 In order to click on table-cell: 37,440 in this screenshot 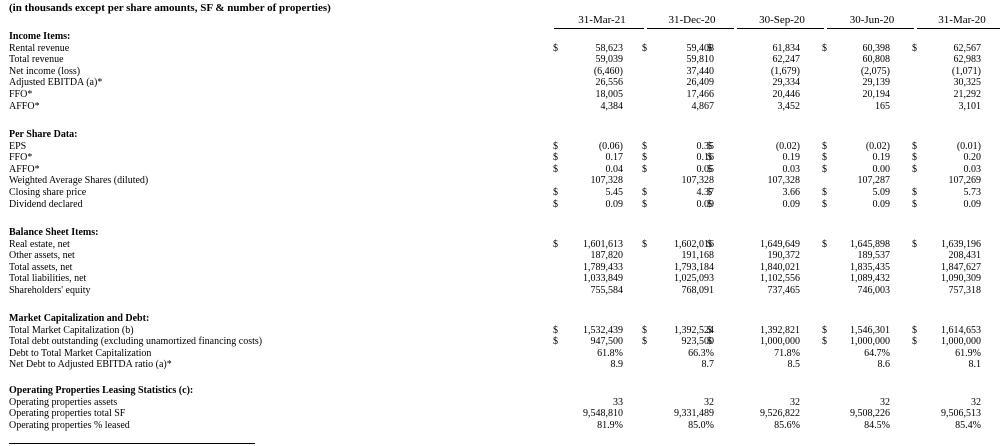, I will do `click(700, 71)`.